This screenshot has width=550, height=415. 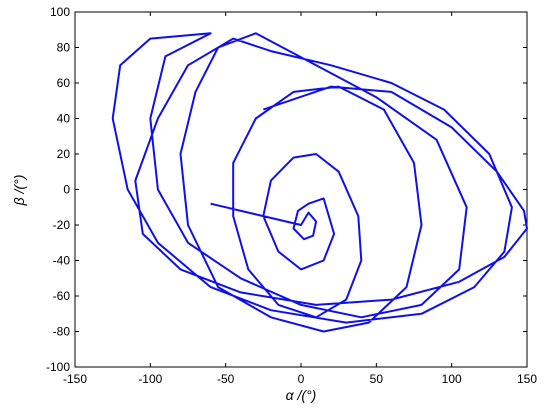 What do you see at coordinates (452, 379) in the screenshot?
I see `x-tick-label: 100` at bounding box center [452, 379].